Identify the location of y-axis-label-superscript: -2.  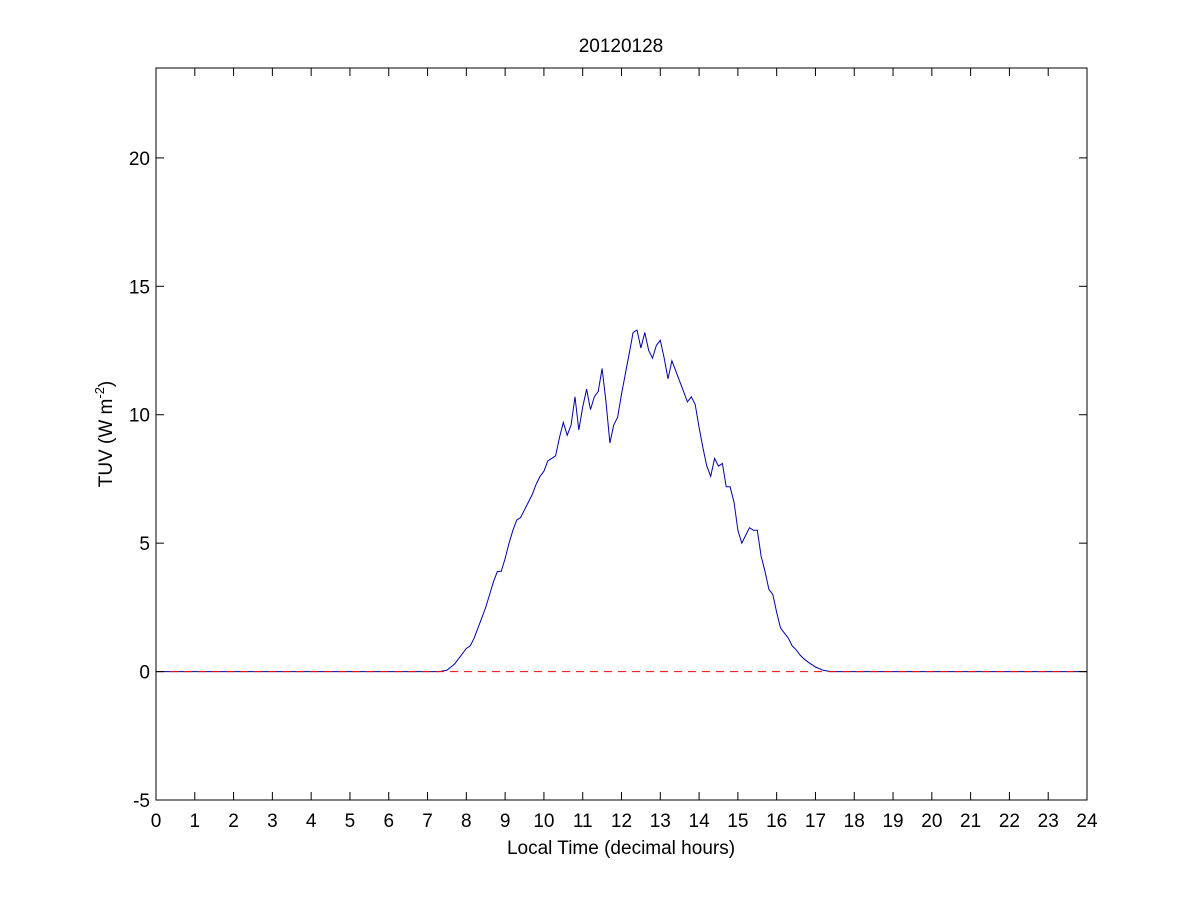
(99, 393).